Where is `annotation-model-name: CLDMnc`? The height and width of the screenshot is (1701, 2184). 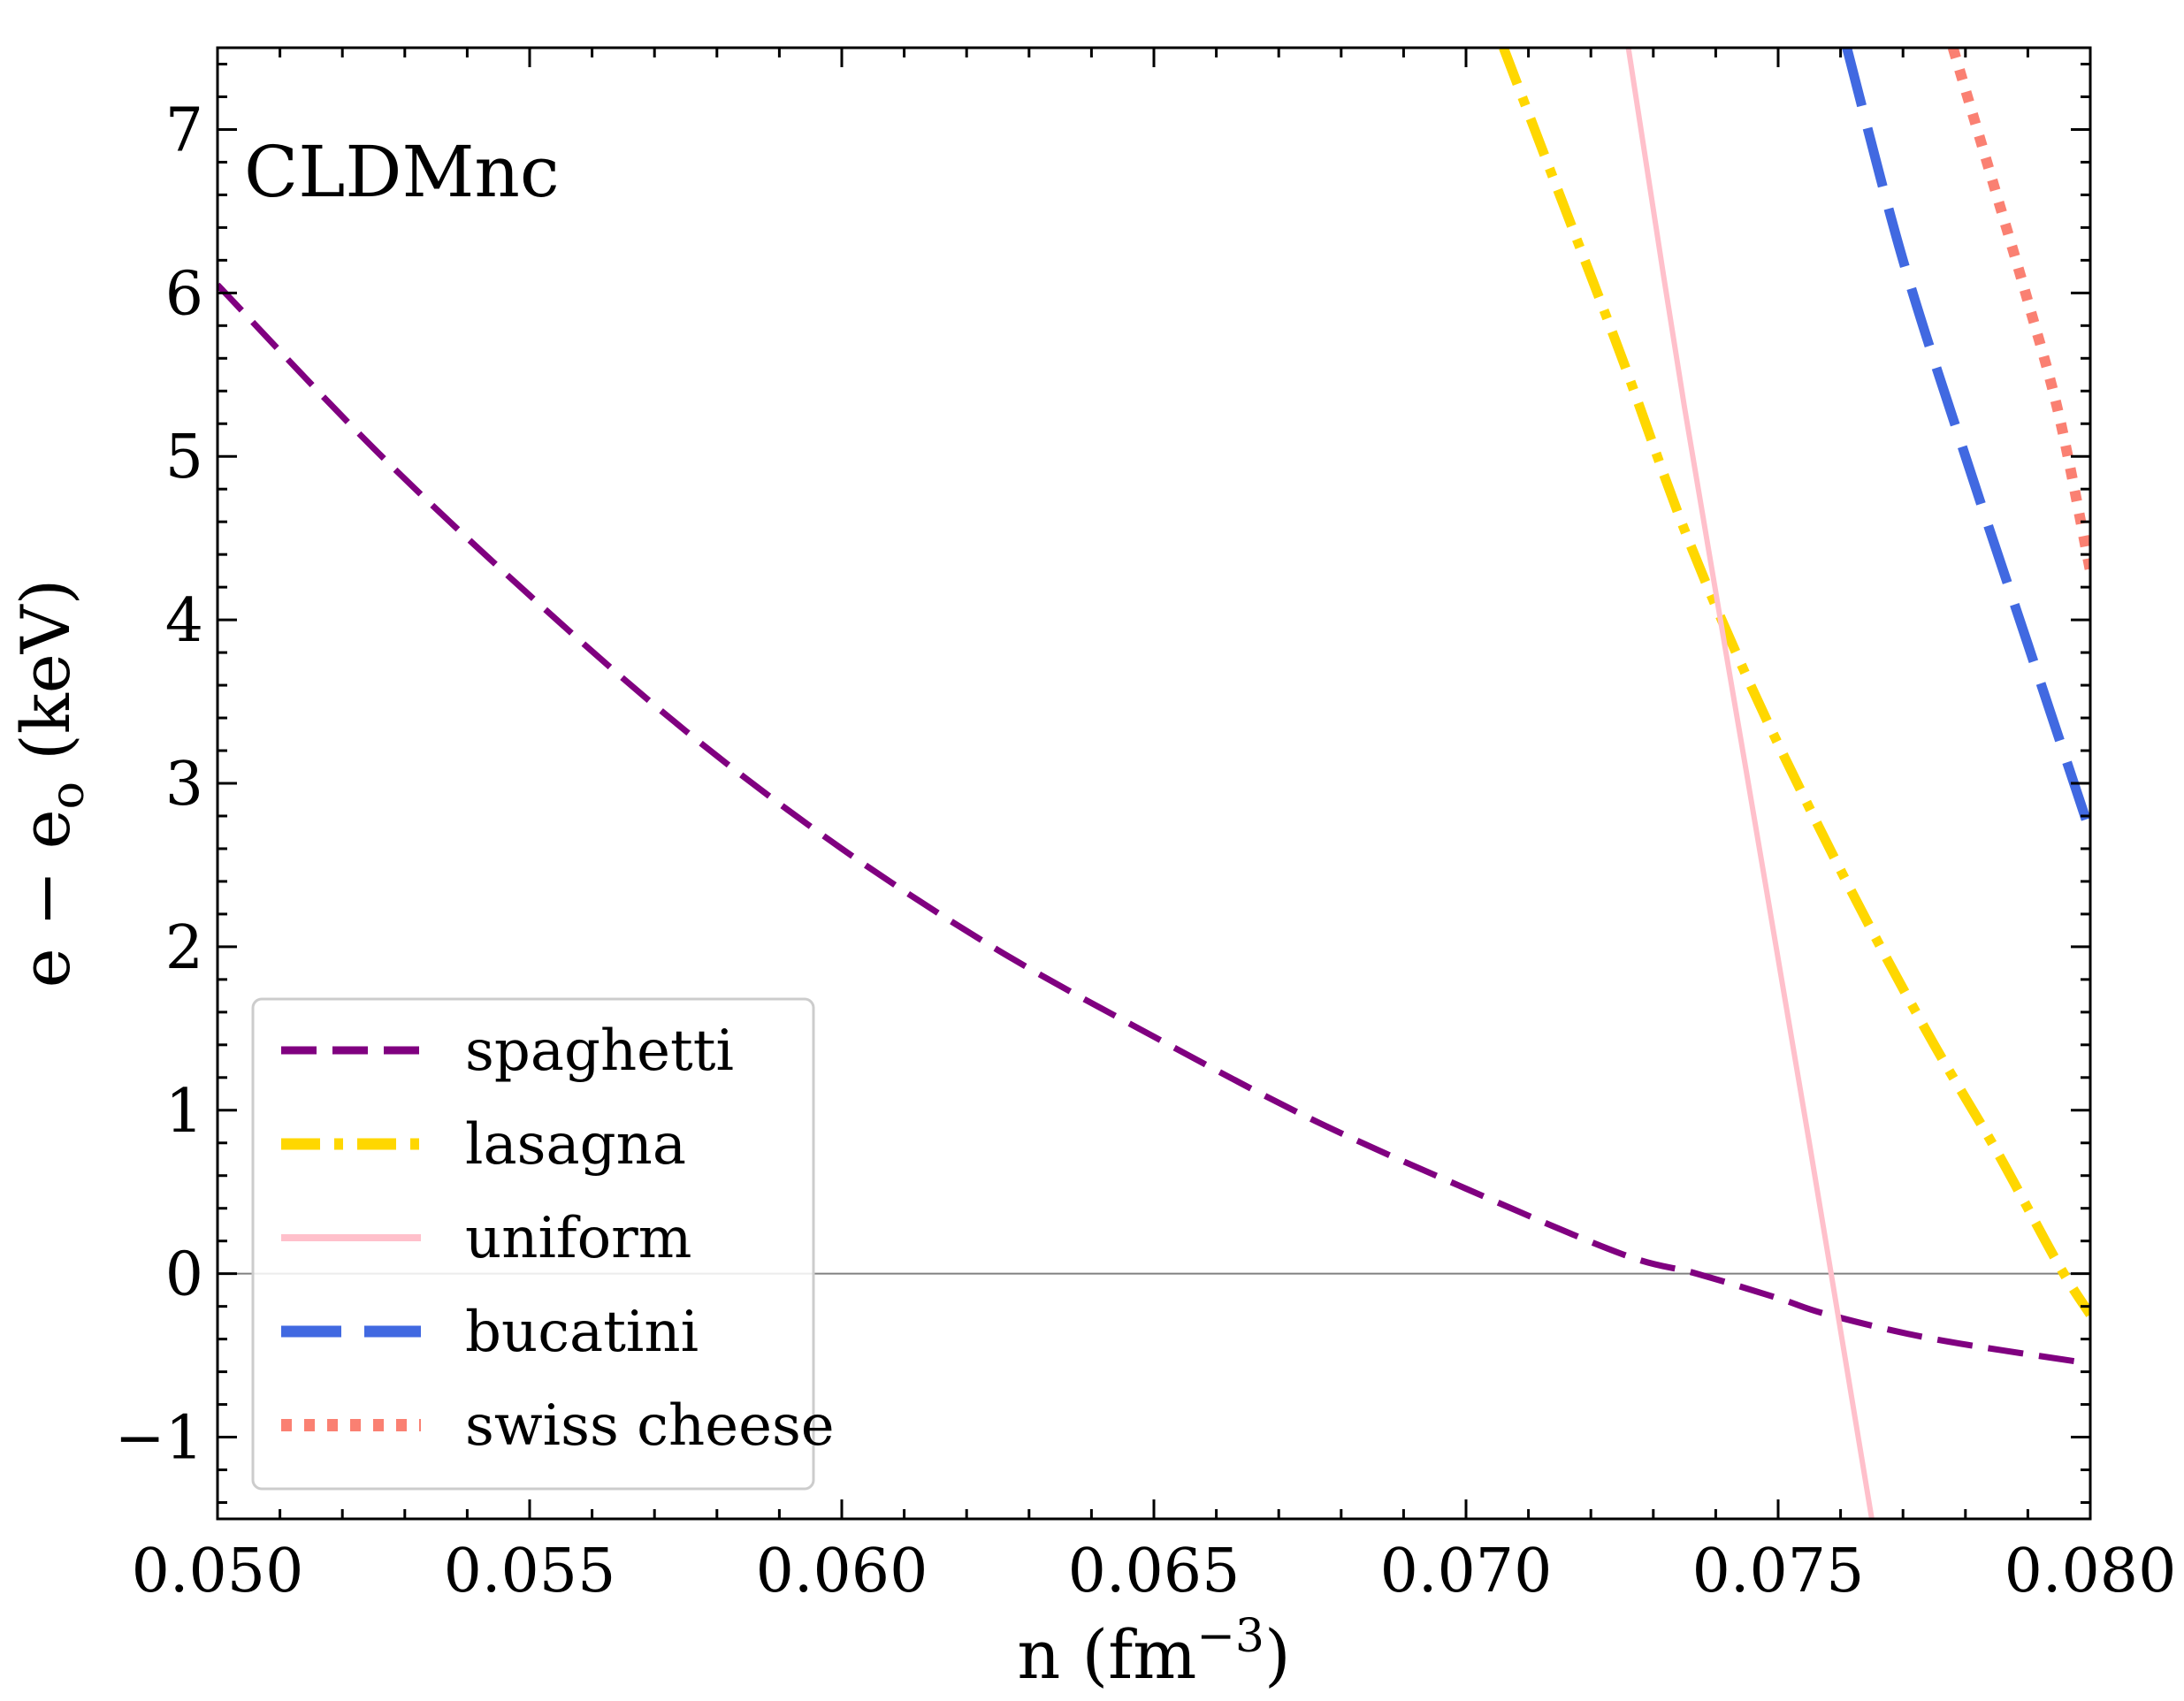
annotation-model-name: CLDMnc is located at coordinates (402, 172).